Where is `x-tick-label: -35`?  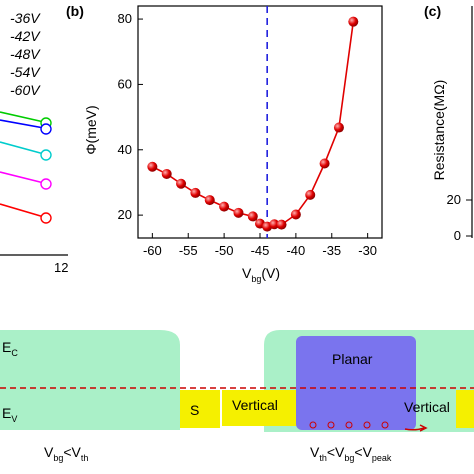 x-tick-label: -35 is located at coordinates (331, 250).